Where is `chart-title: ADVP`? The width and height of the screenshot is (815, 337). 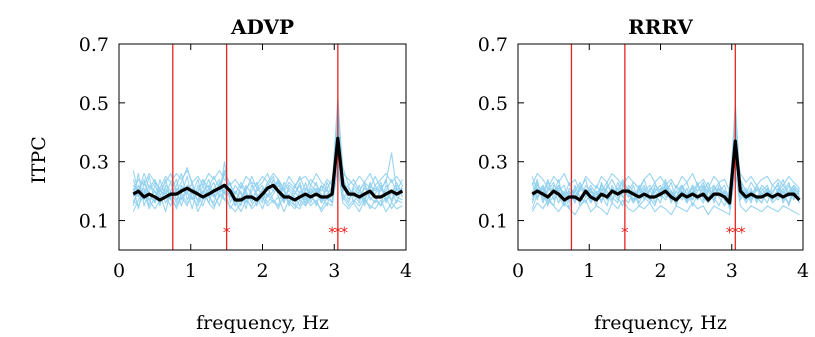 chart-title: ADVP is located at coordinates (262, 27).